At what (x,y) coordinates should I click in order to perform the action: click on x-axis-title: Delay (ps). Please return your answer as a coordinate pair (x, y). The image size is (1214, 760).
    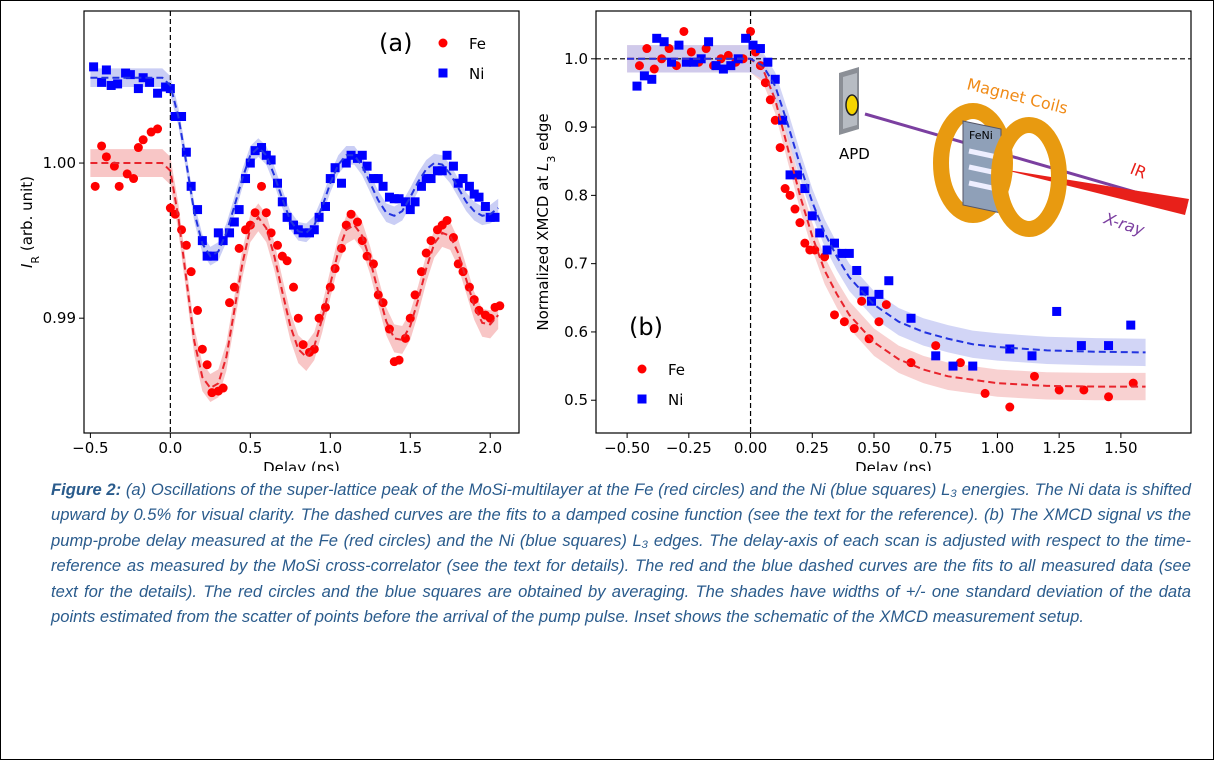
    Looking at the image, I should click on (893, 465).